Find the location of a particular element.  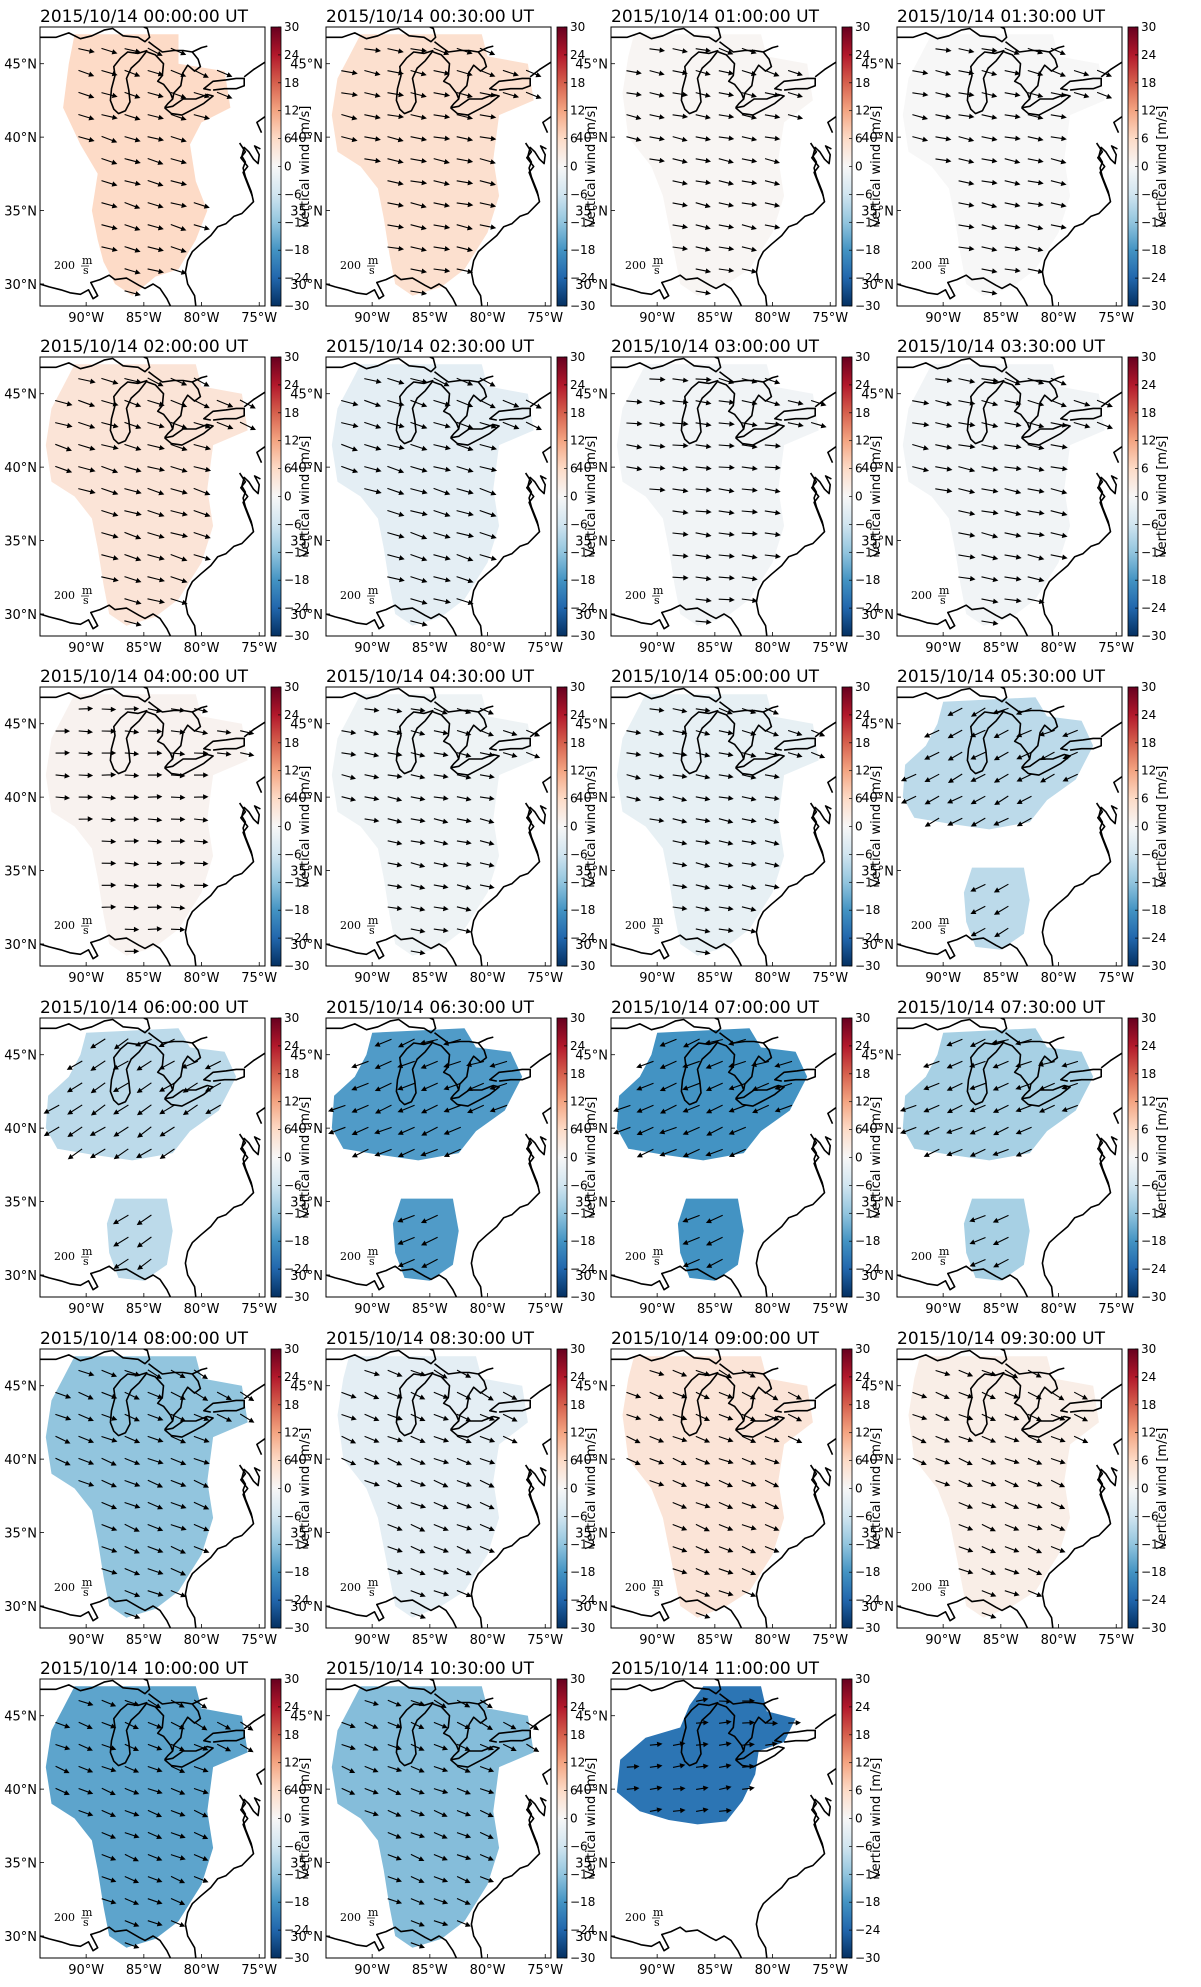

x-tick-label: 75°W is located at coordinates (545, 1640).